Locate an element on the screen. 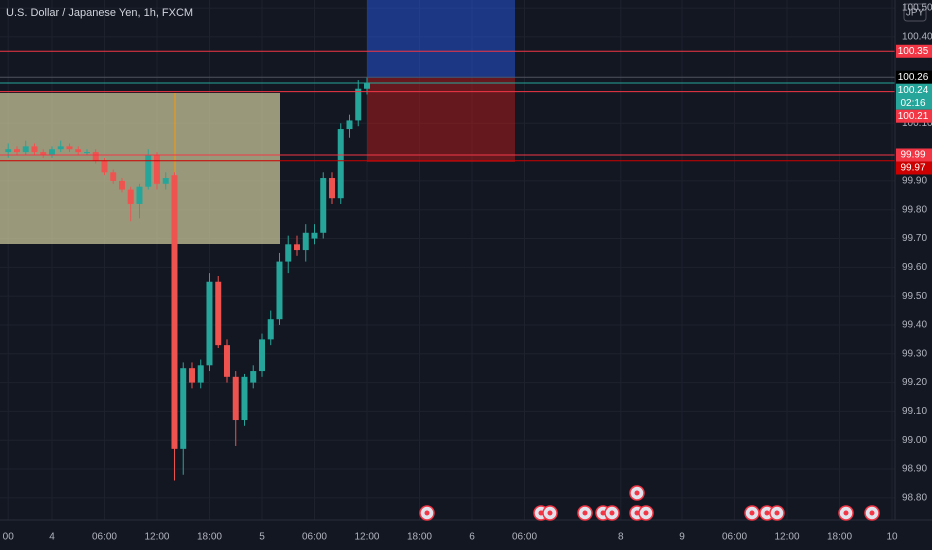  stop-zone is located at coordinates (441, 120).